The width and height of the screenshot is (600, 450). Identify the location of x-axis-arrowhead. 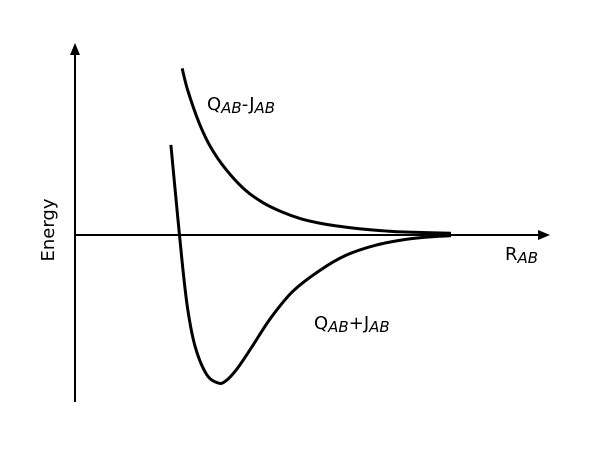
(544, 235).